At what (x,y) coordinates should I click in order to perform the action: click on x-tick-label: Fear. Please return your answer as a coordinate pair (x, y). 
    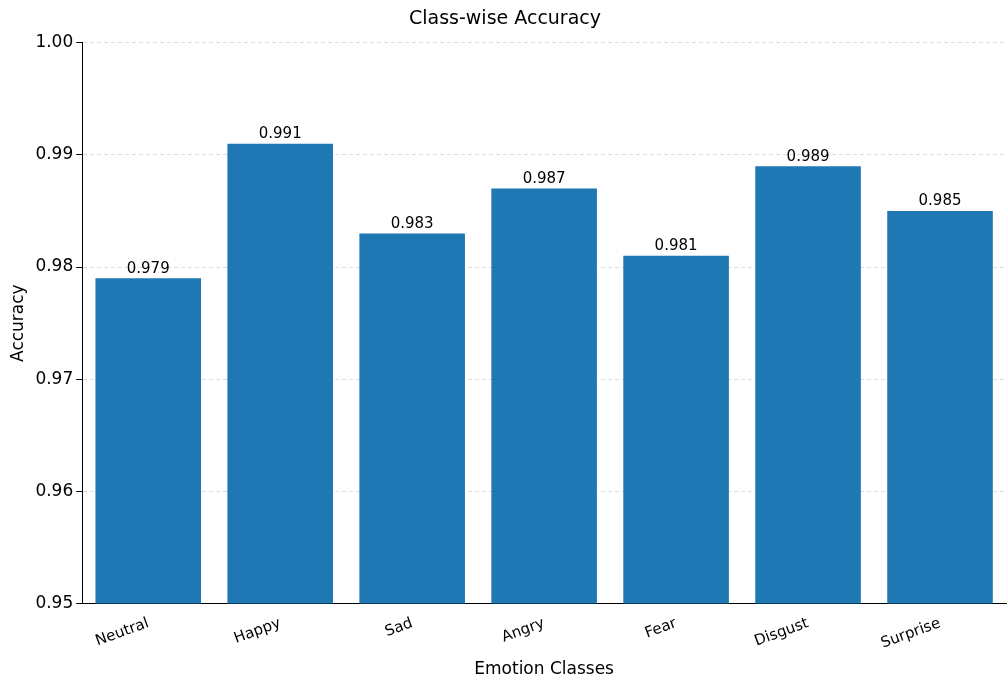
    Looking at the image, I should click on (661, 627).